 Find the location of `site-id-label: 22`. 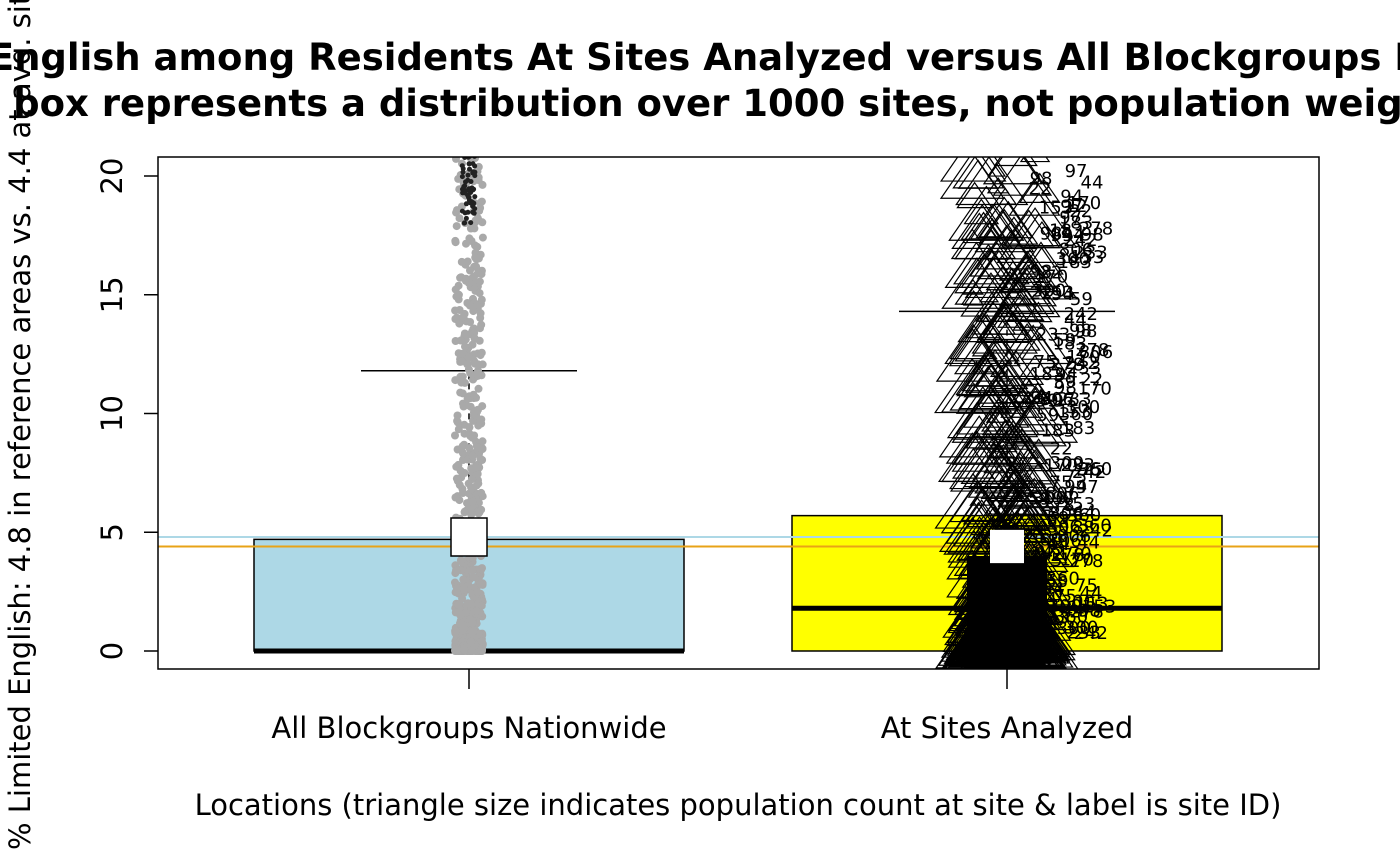

site-id-label: 22 is located at coordinates (1040, 188).